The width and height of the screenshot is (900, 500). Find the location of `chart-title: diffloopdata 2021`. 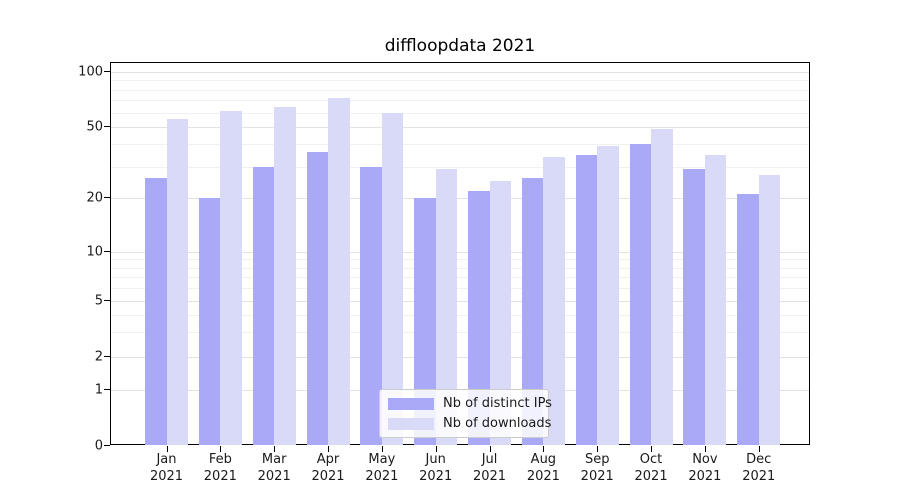

chart-title: diffloopdata 2021 is located at coordinates (460, 46).